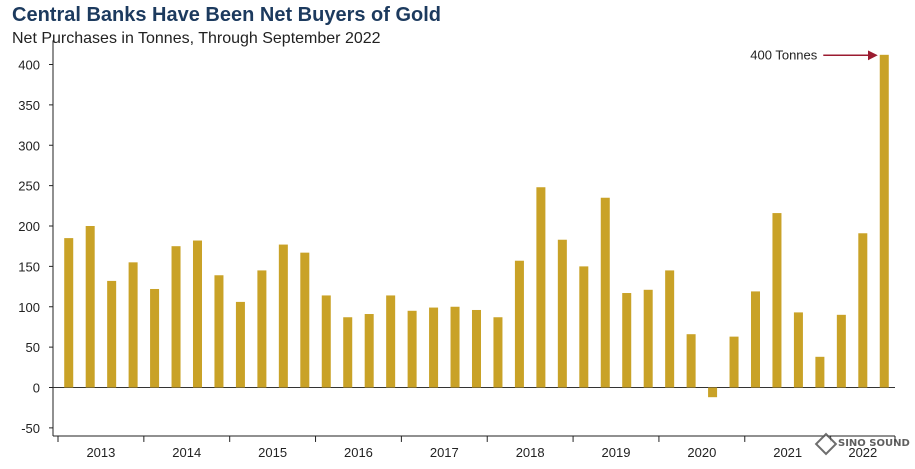 Image resolution: width=915 pixels, height=469 pixels. I want to click on x-tick-label: 2018, so click(530, 452).